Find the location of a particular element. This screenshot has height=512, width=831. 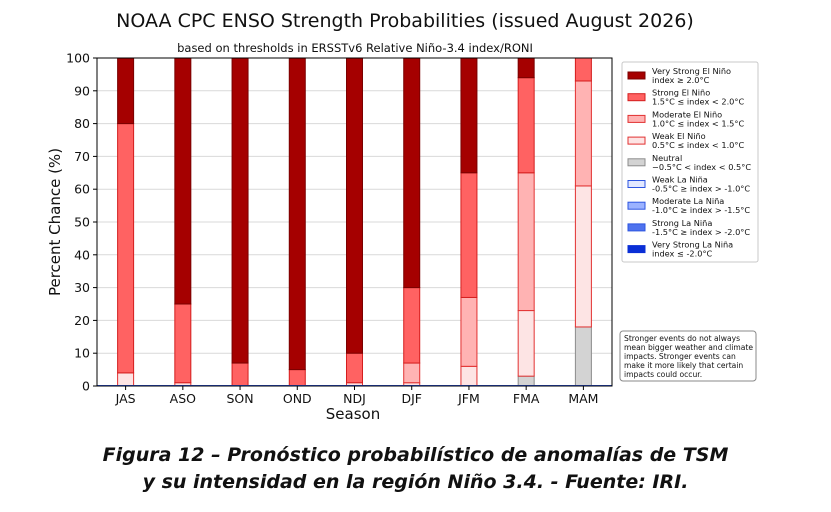

note-text-line: impacts. Stronger events can is located at coordinates (680, 356).